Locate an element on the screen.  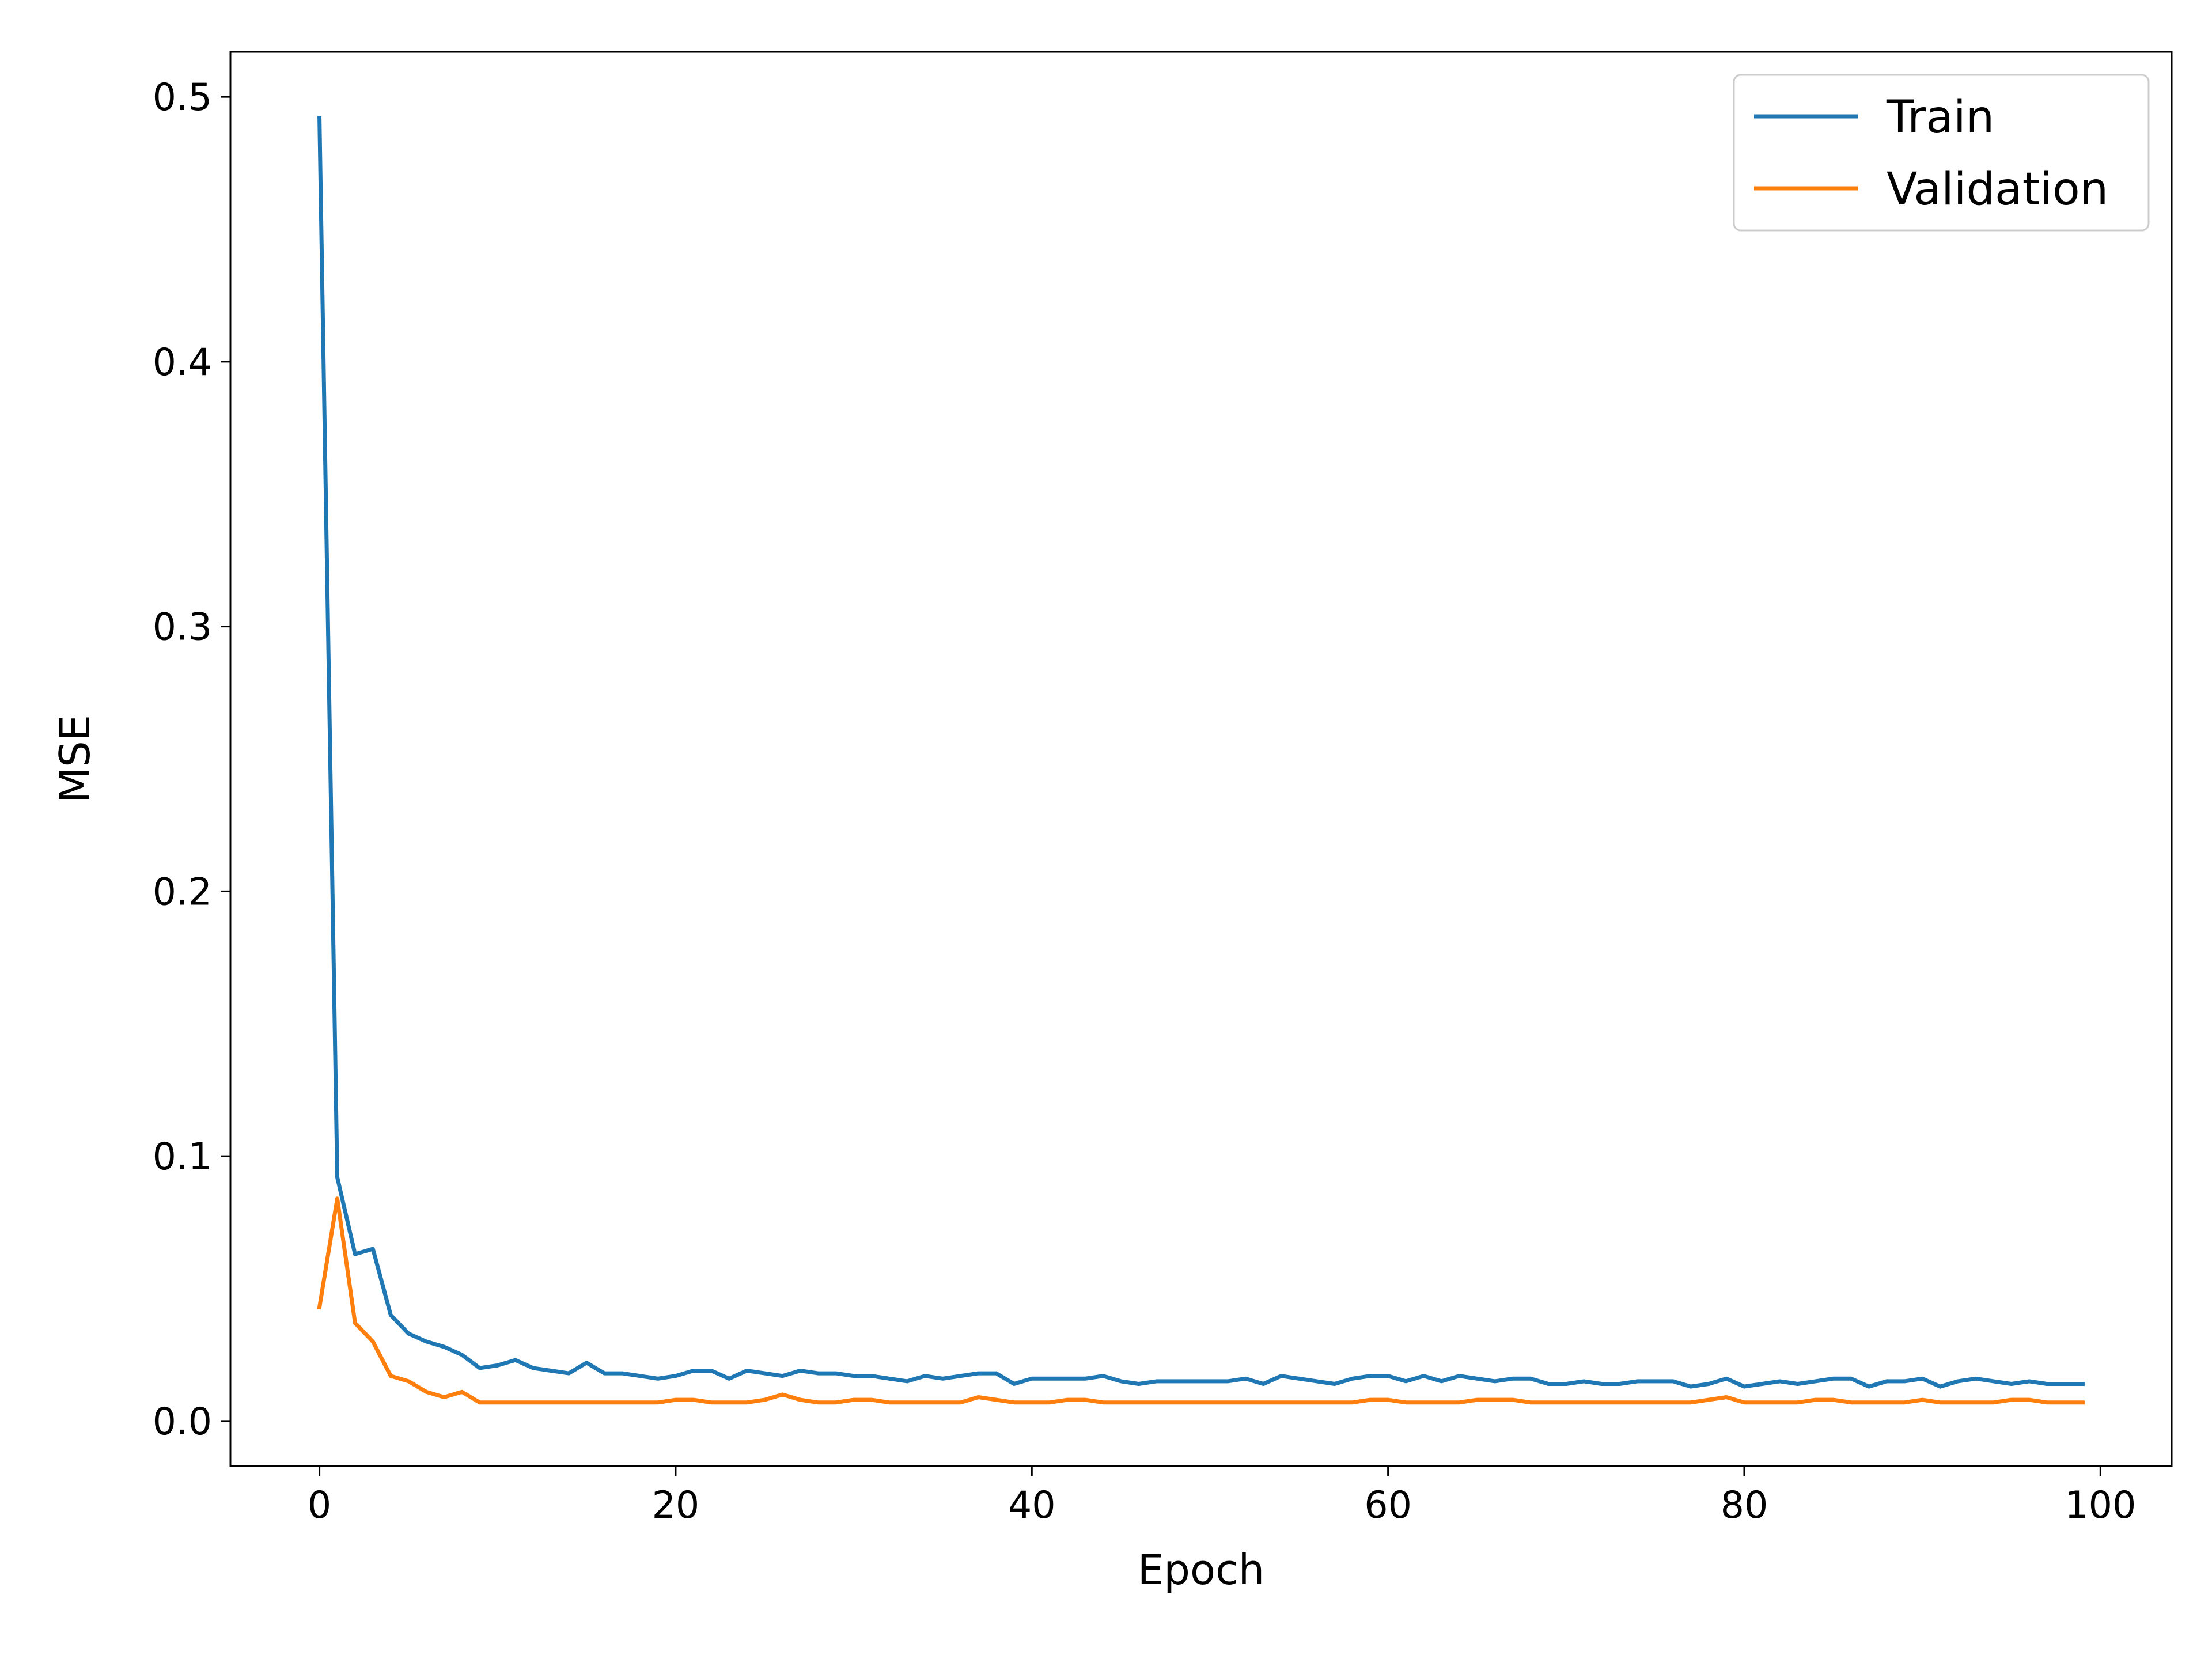
y-tick-label: 0.5 is located at coordinates (182, 97).